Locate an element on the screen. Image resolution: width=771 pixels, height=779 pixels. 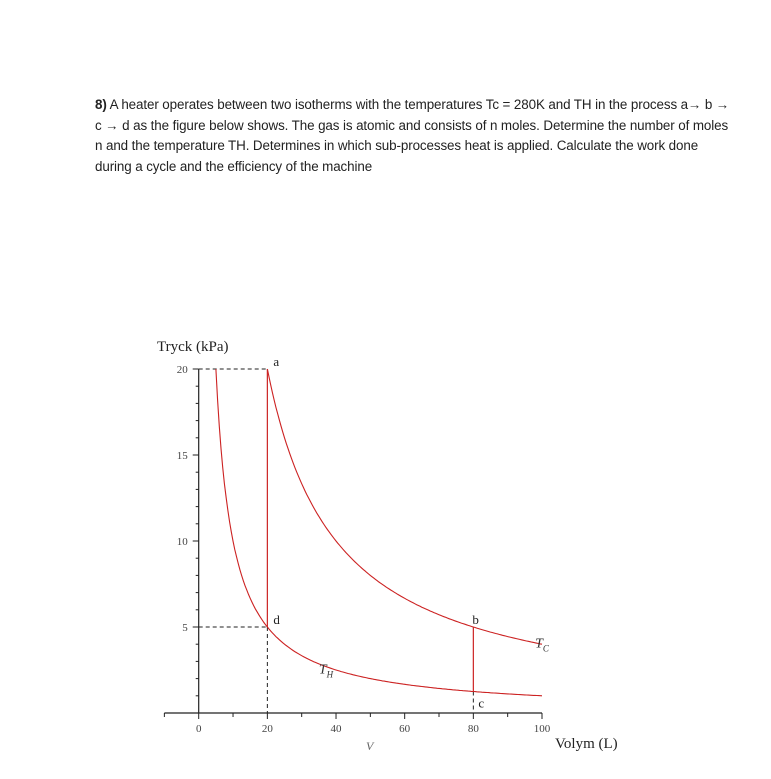
y-tick-label: 15 is located at coordinates (183, 456).